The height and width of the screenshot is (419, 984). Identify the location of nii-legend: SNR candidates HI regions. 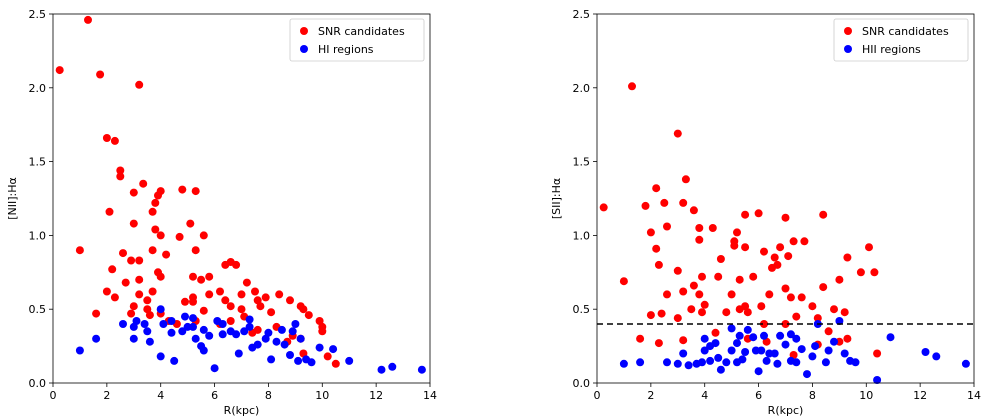
(357, 40).